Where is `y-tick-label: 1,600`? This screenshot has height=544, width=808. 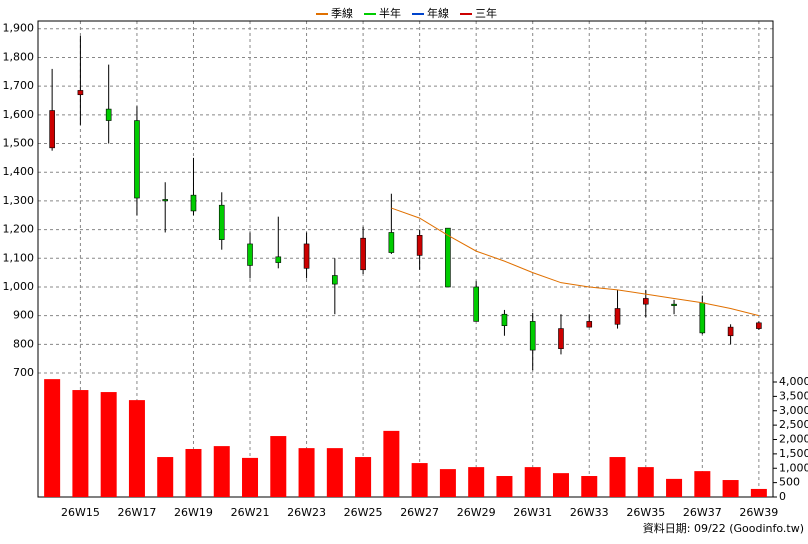
y-tick-label: 1,600 is located at coordinates (19, 114).